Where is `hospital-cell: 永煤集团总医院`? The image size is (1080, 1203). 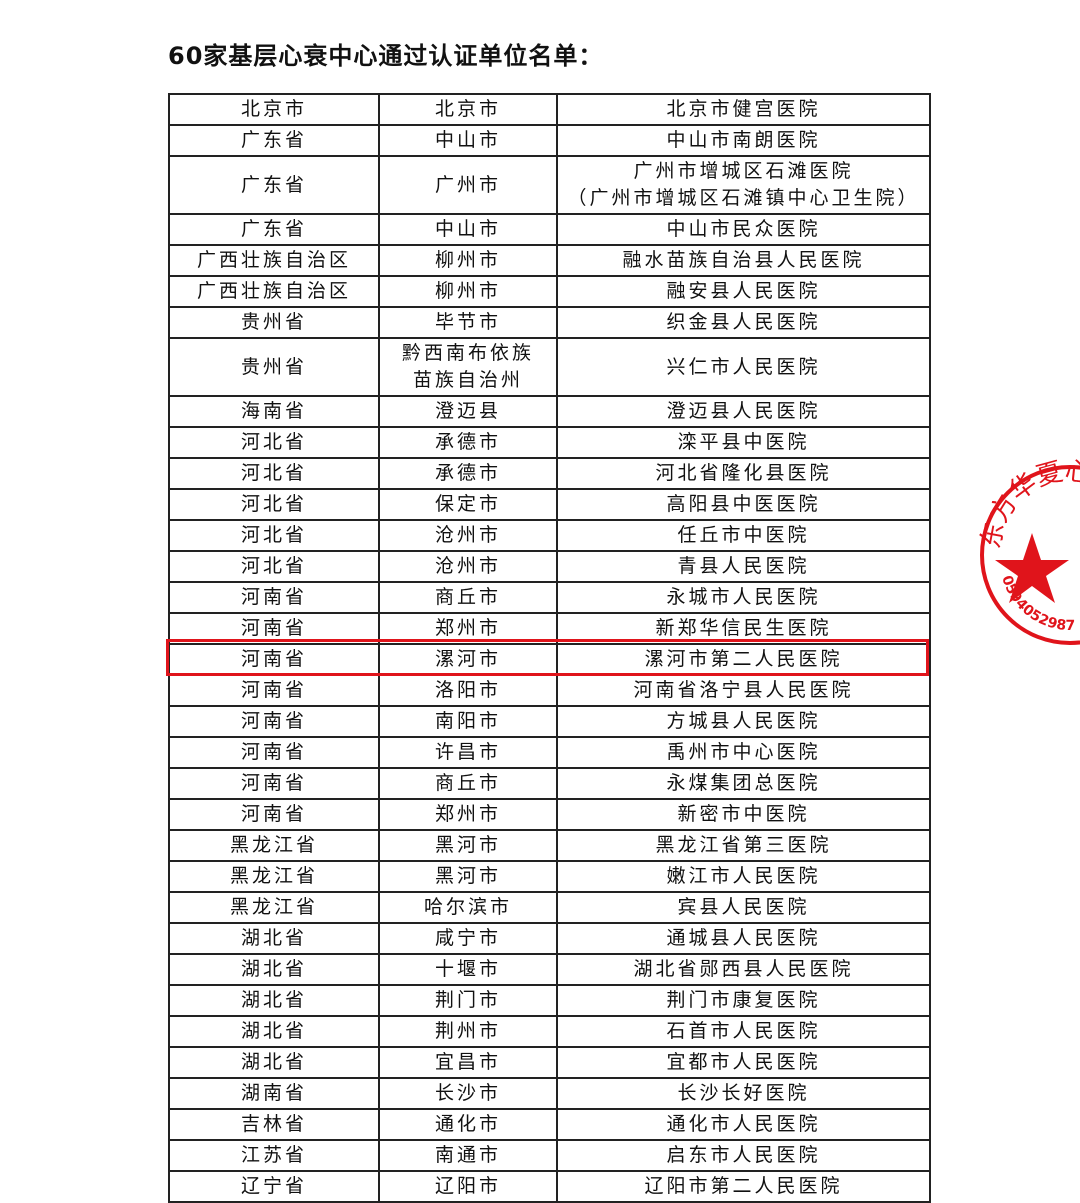
hospital-cell: 永煤集团总医院 is located at coordinates (743, 783).